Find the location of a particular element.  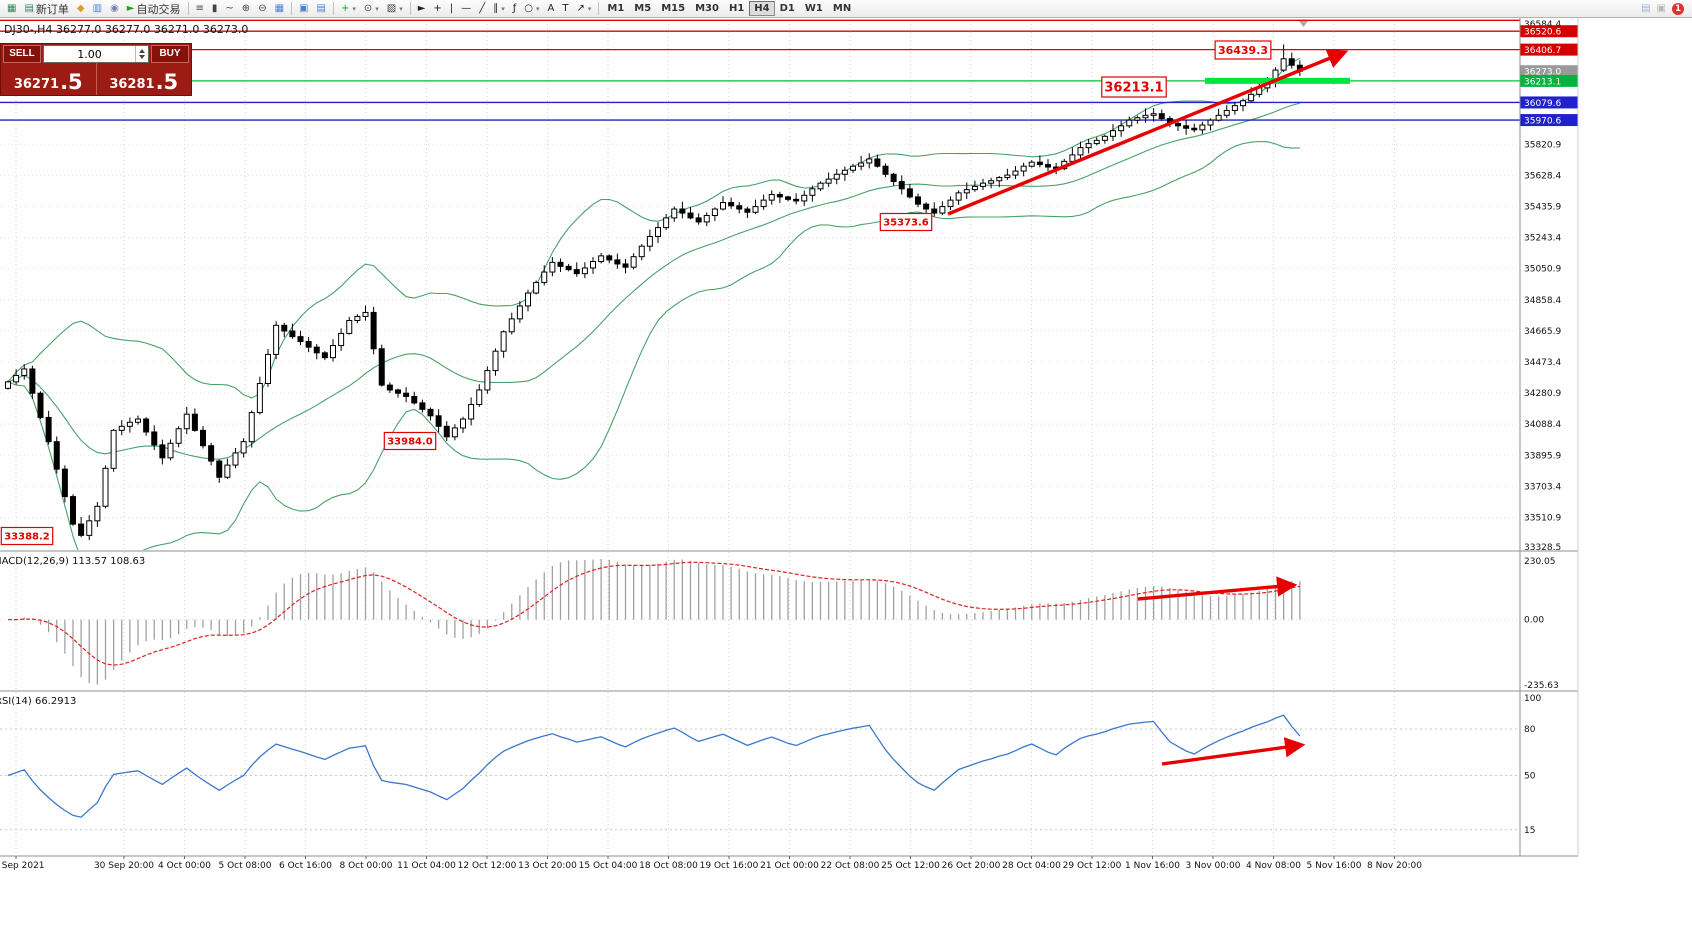

timeframe-h4: H4 is located at coordinates (762, 8).